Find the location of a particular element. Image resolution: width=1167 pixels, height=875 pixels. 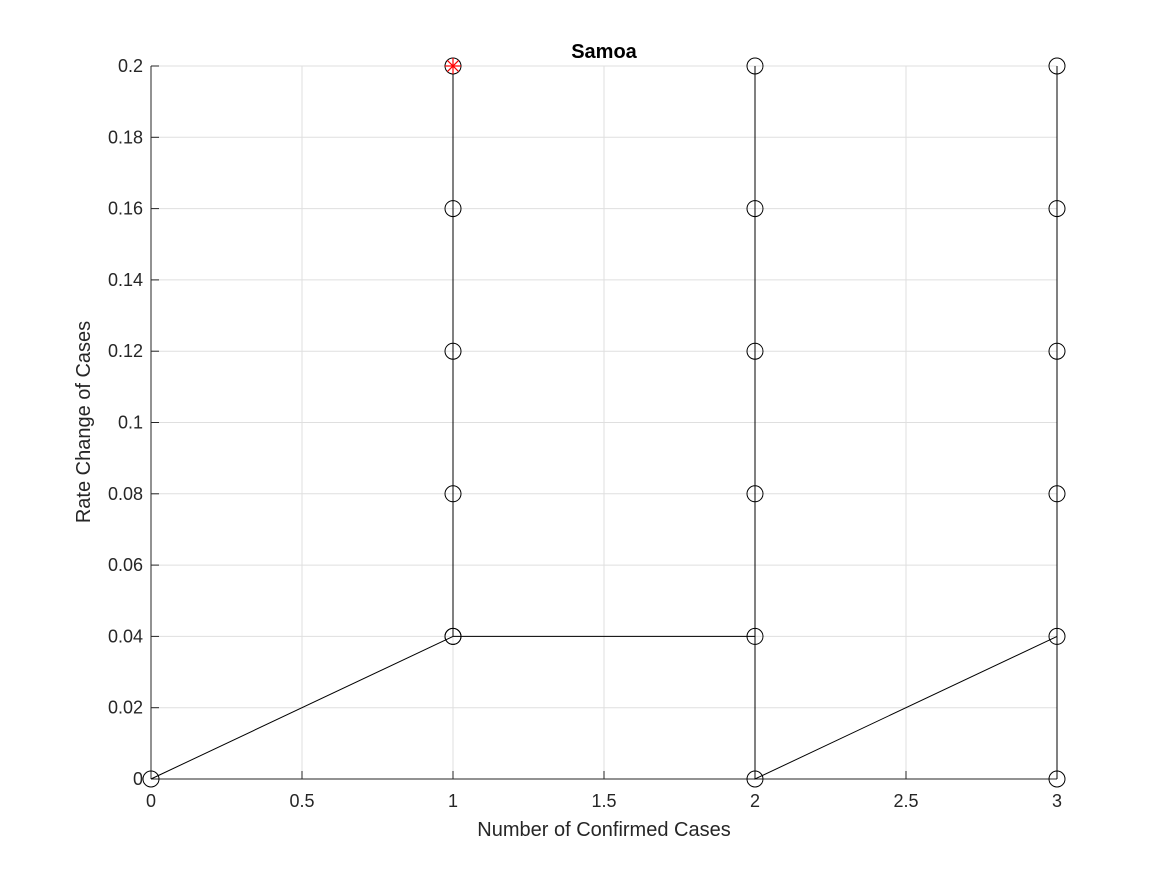

x-tick-label: 0 is located at coordinates (151, 801).